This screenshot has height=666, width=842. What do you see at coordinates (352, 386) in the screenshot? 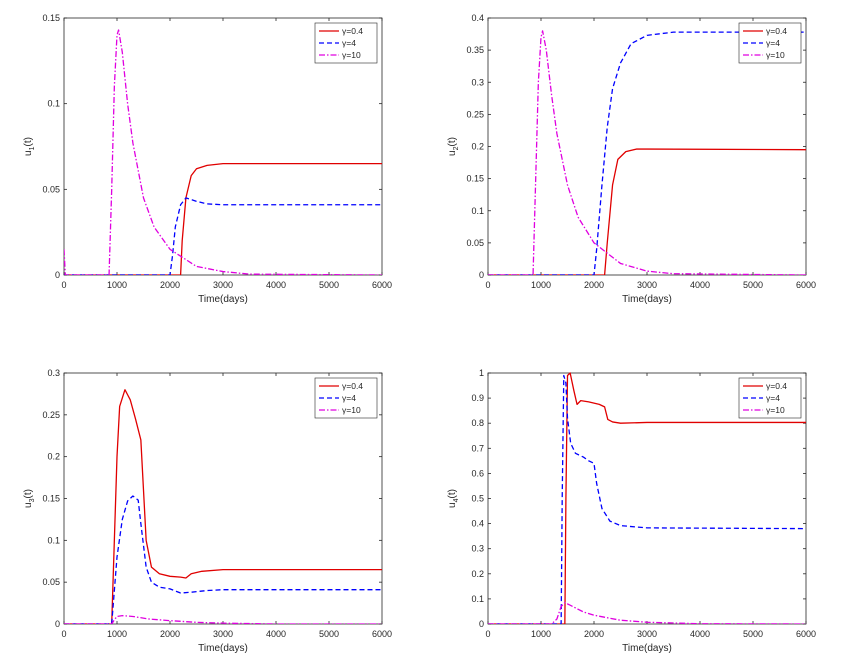
I see `chart-u3-legend-label: γ=0.4` at bounding box center [352, 386].